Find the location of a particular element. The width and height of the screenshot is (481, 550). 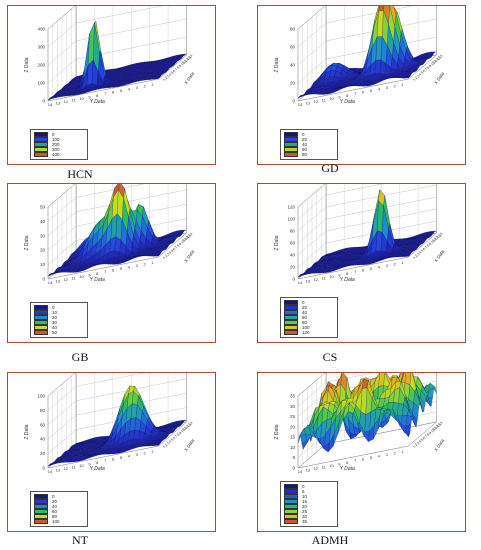

legend-entry: 120 is located at coordinates (309, 332).